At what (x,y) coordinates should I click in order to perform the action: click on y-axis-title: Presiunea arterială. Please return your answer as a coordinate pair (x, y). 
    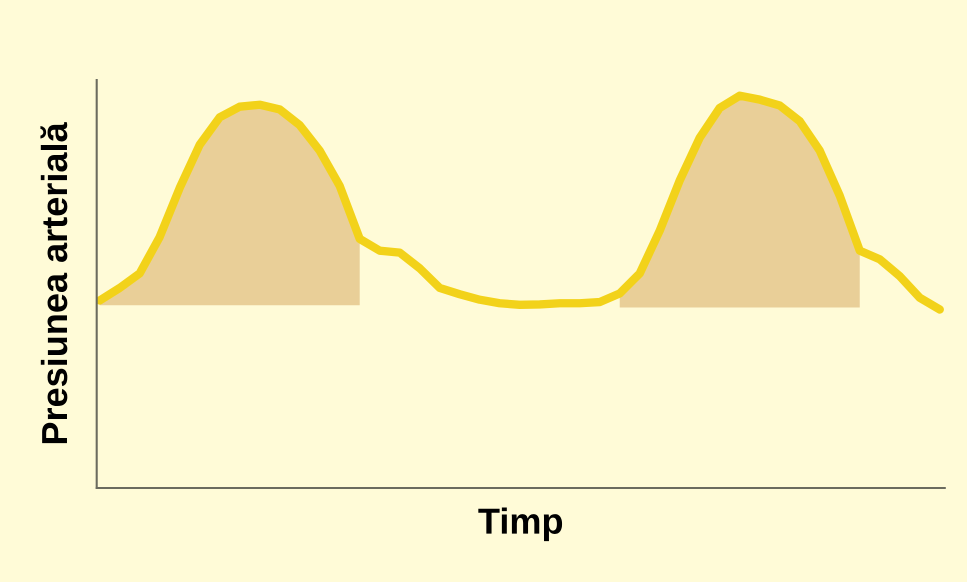
    Looking at the image, I should click on (54, 283).